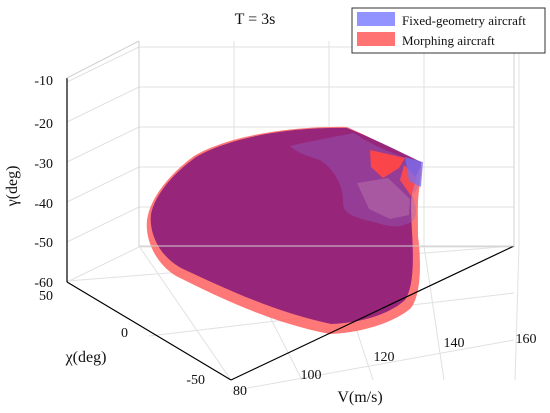  What do you see at coordinates (384, 357) in the screenshot?
I see `x-tick-label: 120` at bounding box center [384, 357].